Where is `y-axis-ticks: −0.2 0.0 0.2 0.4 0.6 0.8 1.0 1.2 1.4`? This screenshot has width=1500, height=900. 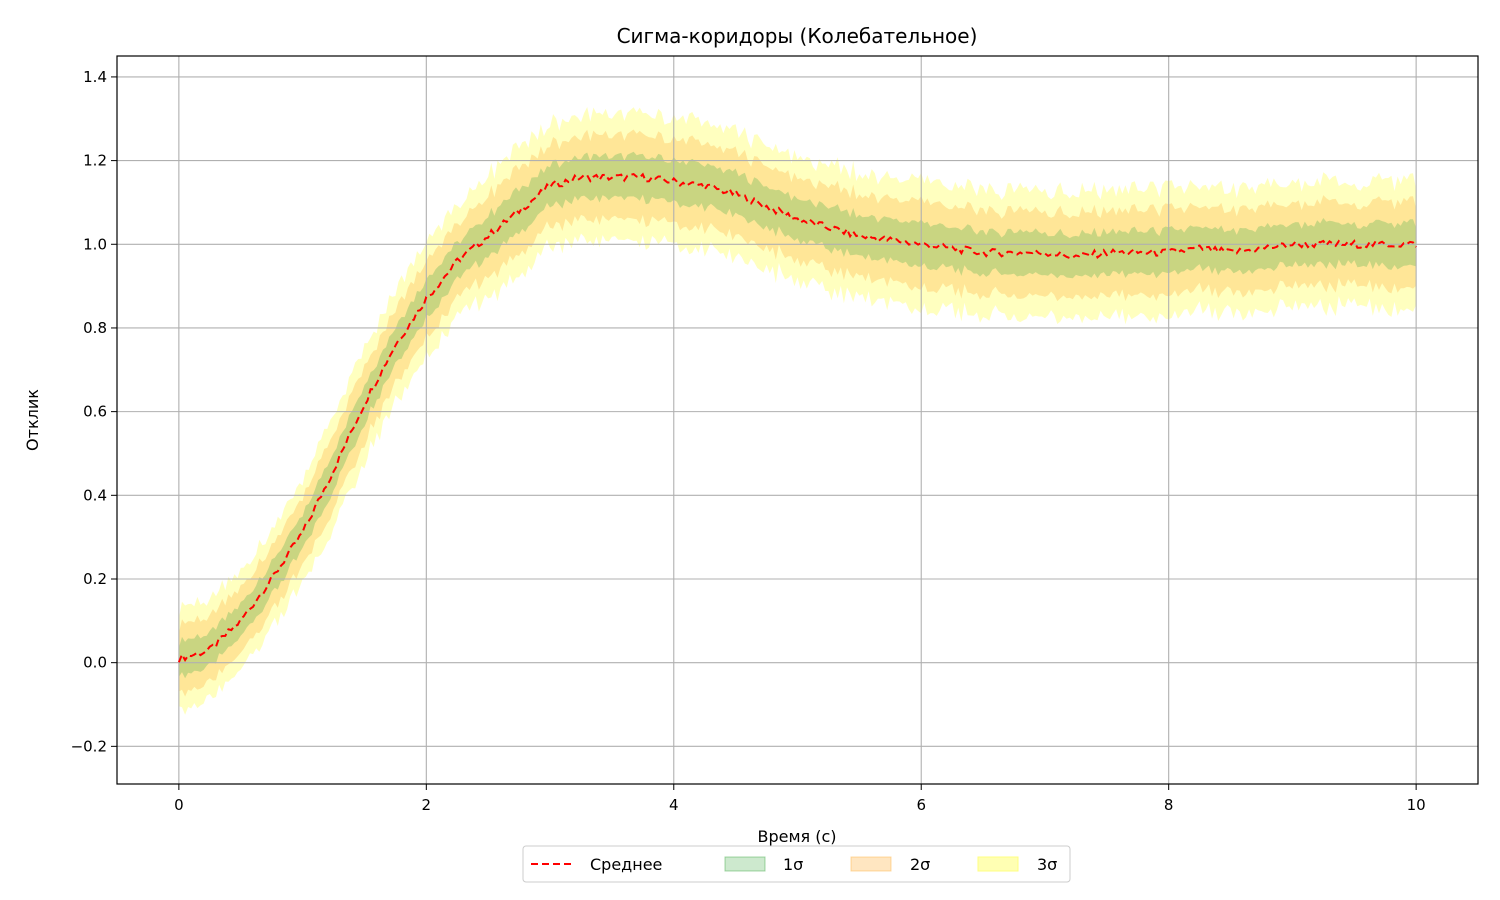
y-axis-ticks: −0.2 0.0 0.2 0.4 0.6 0.8 1.0 1.2 1.4 is located at coordinates (94, 411).